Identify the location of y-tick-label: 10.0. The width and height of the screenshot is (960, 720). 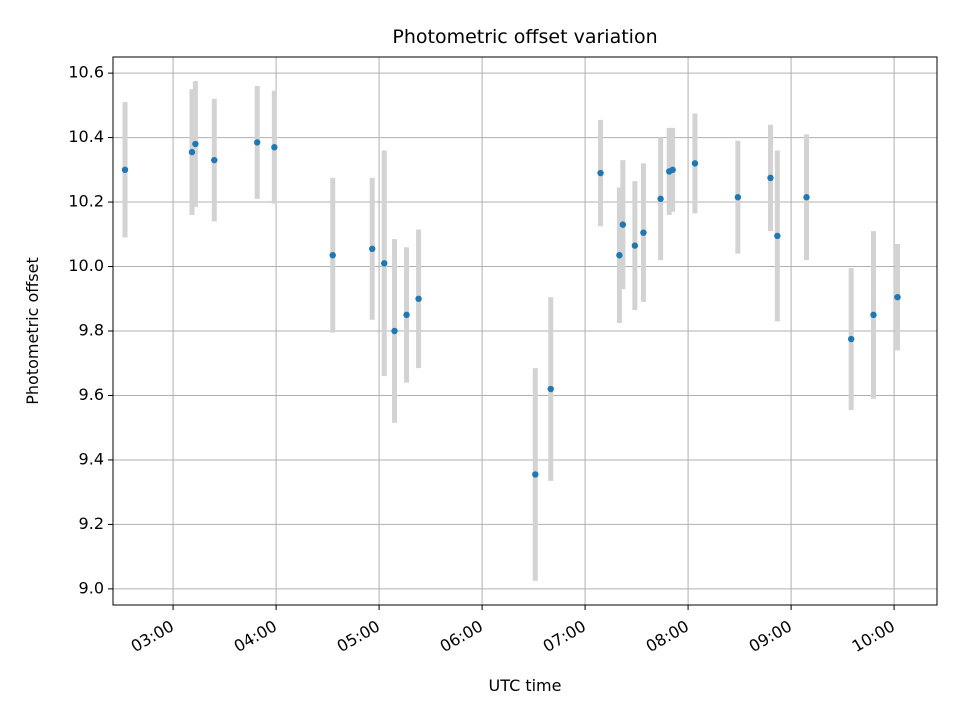
(86, 265).